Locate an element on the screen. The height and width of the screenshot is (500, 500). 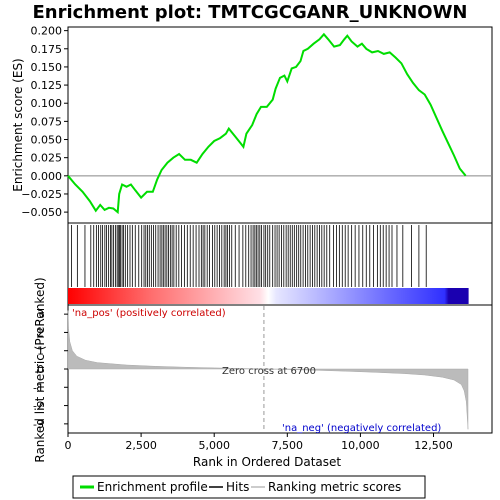
es-y-tick-label: 0.175 is located at coordinates (47, 49).